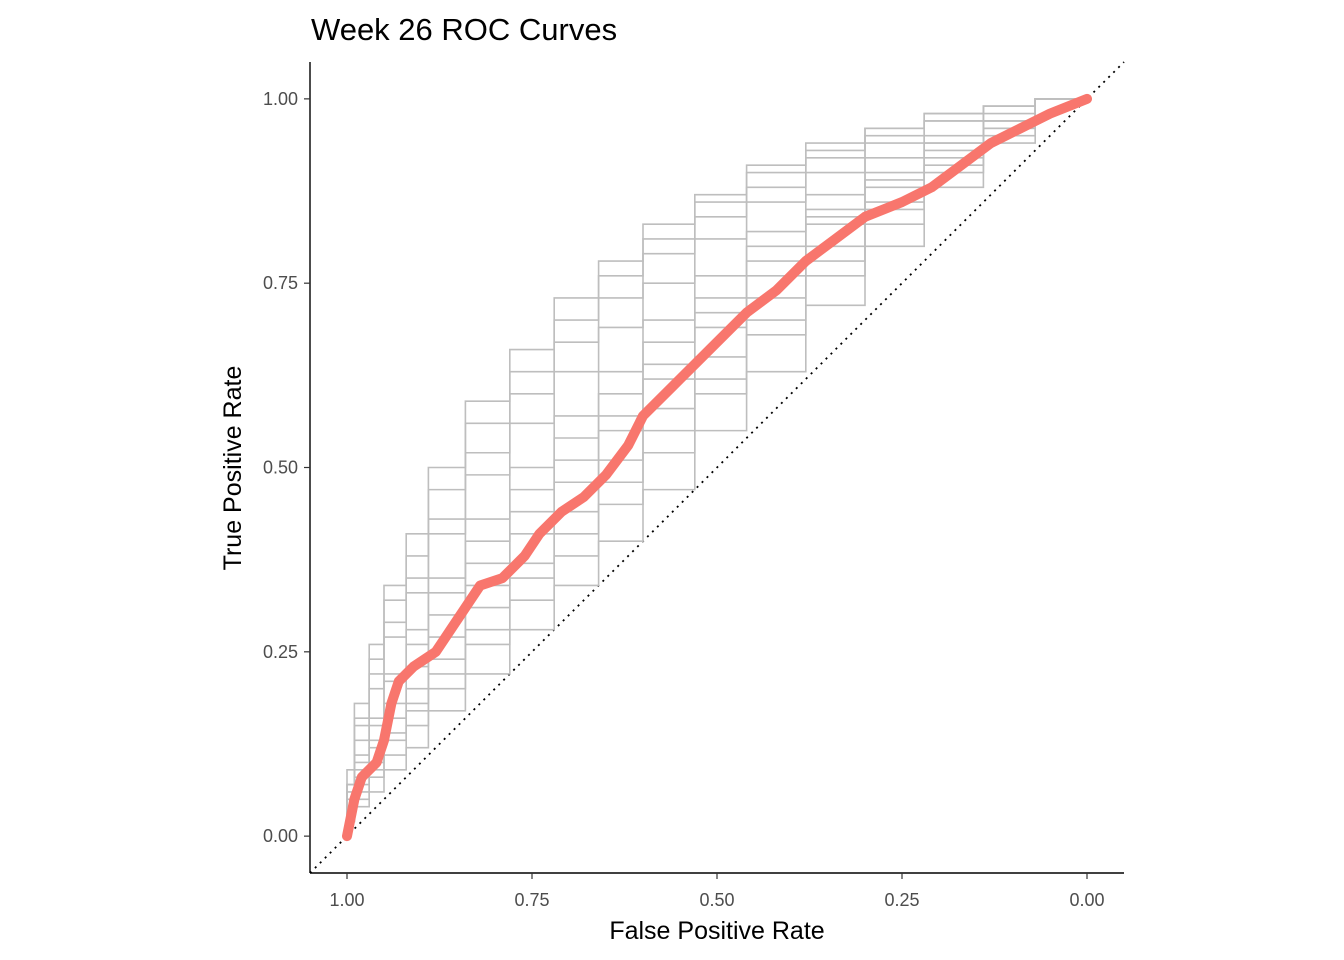  I want to click on y-axis-label: True Positive Rate, so click(233, 468).